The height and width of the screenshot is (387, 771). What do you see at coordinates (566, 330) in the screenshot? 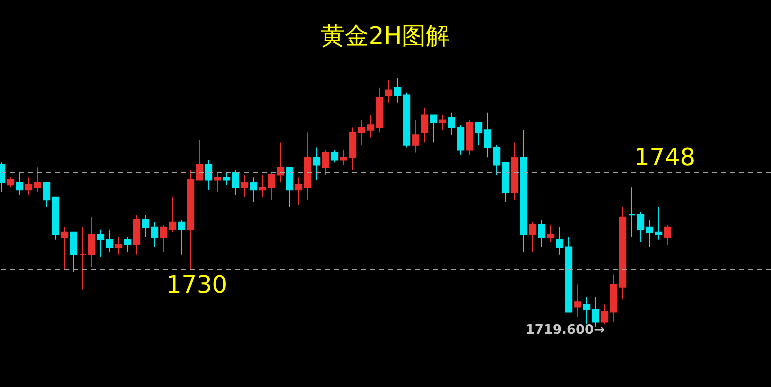
I see `annotation: 1719.600→` at bounding box center [566, 330].